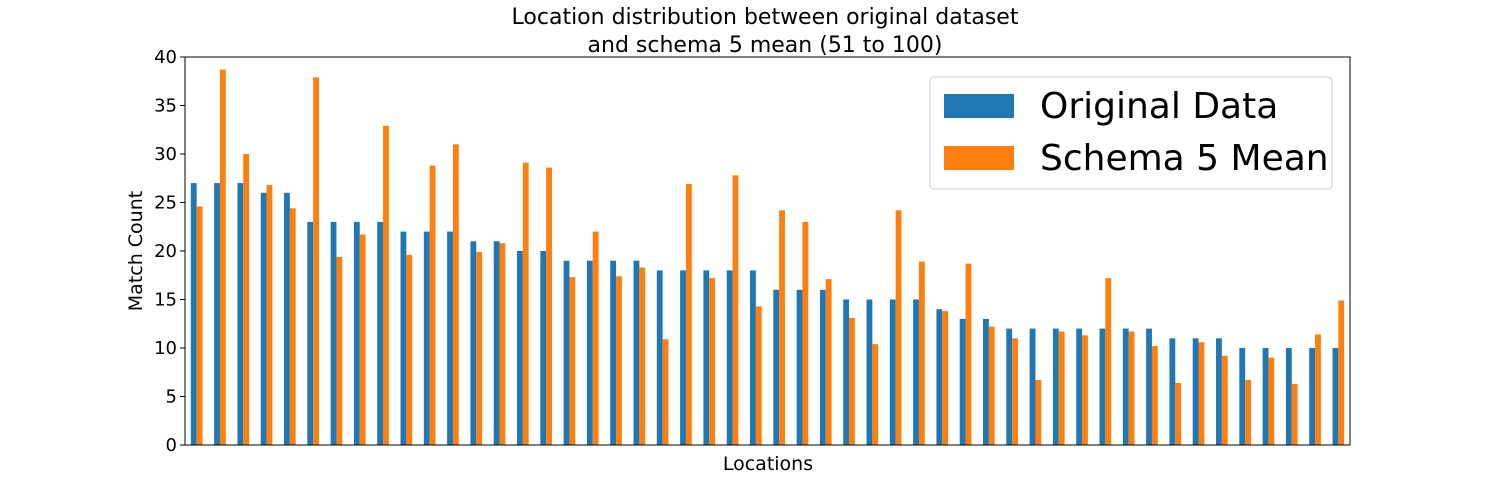 Image resolution: width=1500 pixels, height=504 pixels. I want to click on legend-label-original: Original Data, so click(1159, 106).